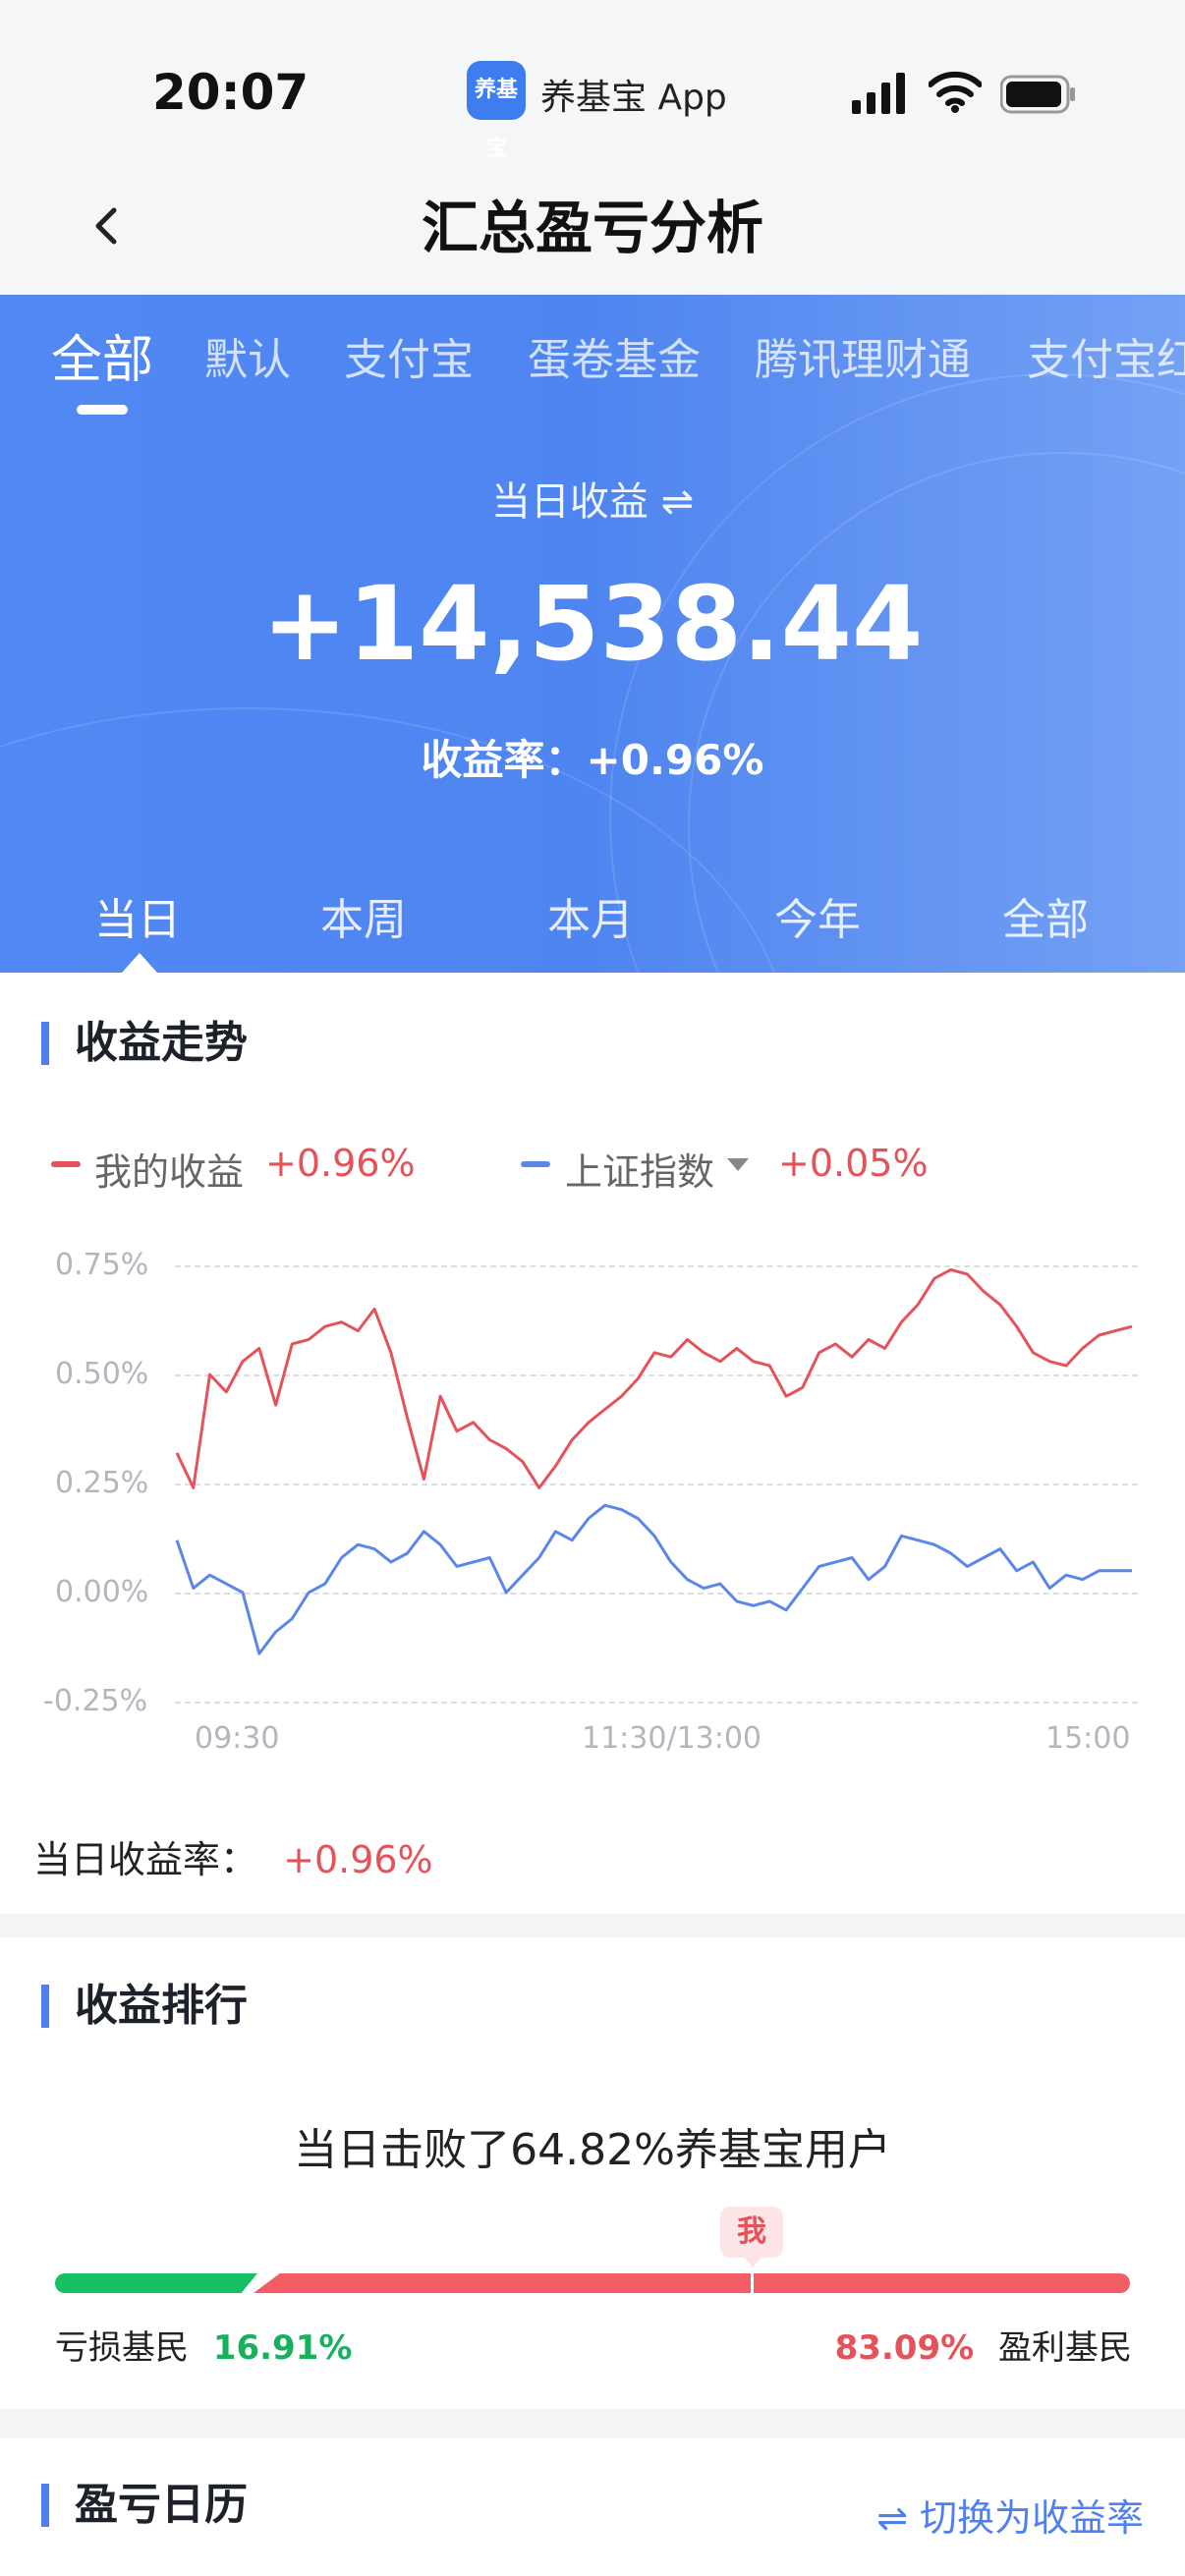  I want to click on period-all: 全部, so click(1045, 920).